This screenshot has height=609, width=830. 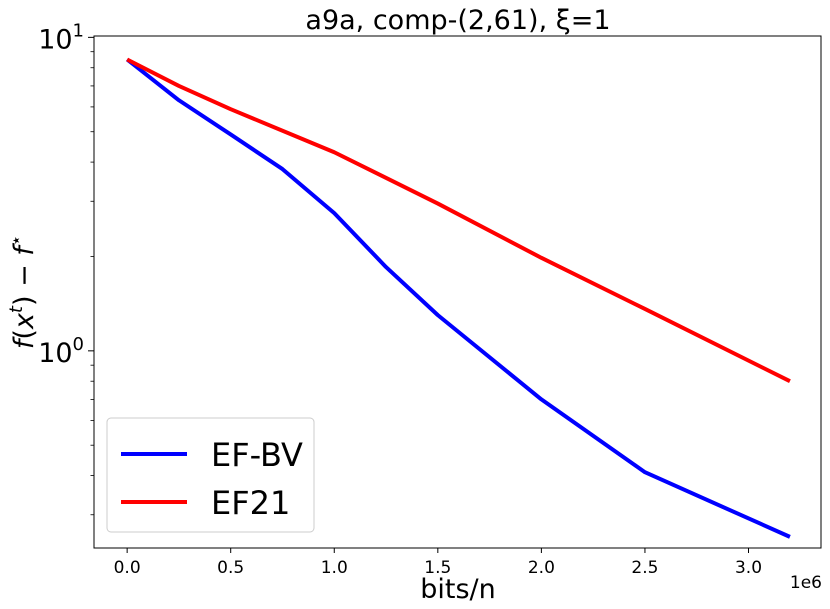 What do you see at coordinates (250, 503) in the screenshot?
I see `legend-label-ef21: EF21` at bounding box center [250, 503].